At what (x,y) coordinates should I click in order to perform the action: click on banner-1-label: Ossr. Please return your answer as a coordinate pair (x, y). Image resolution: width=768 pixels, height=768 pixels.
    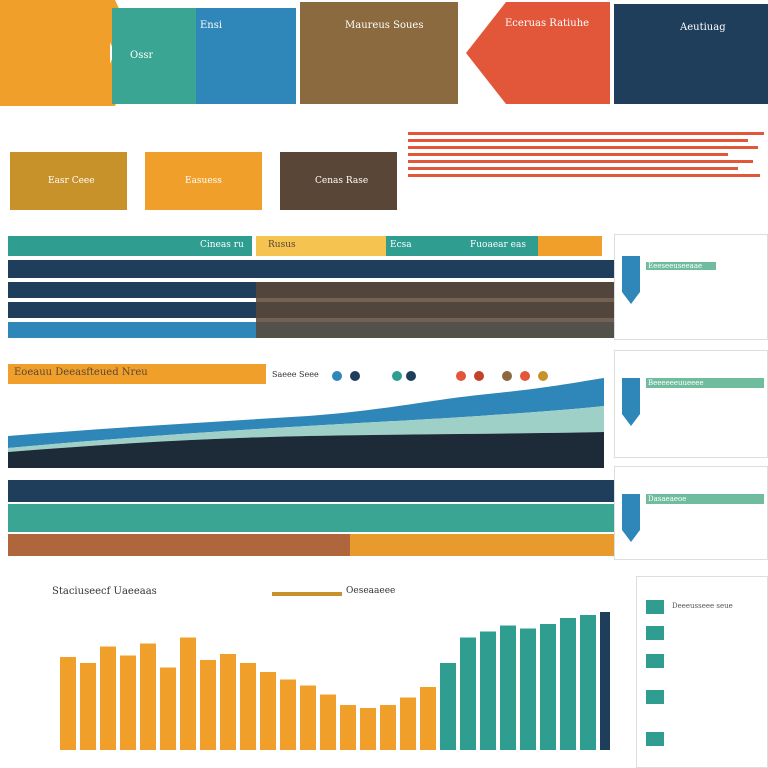
    Looking at the image, I should click on (142, 55).